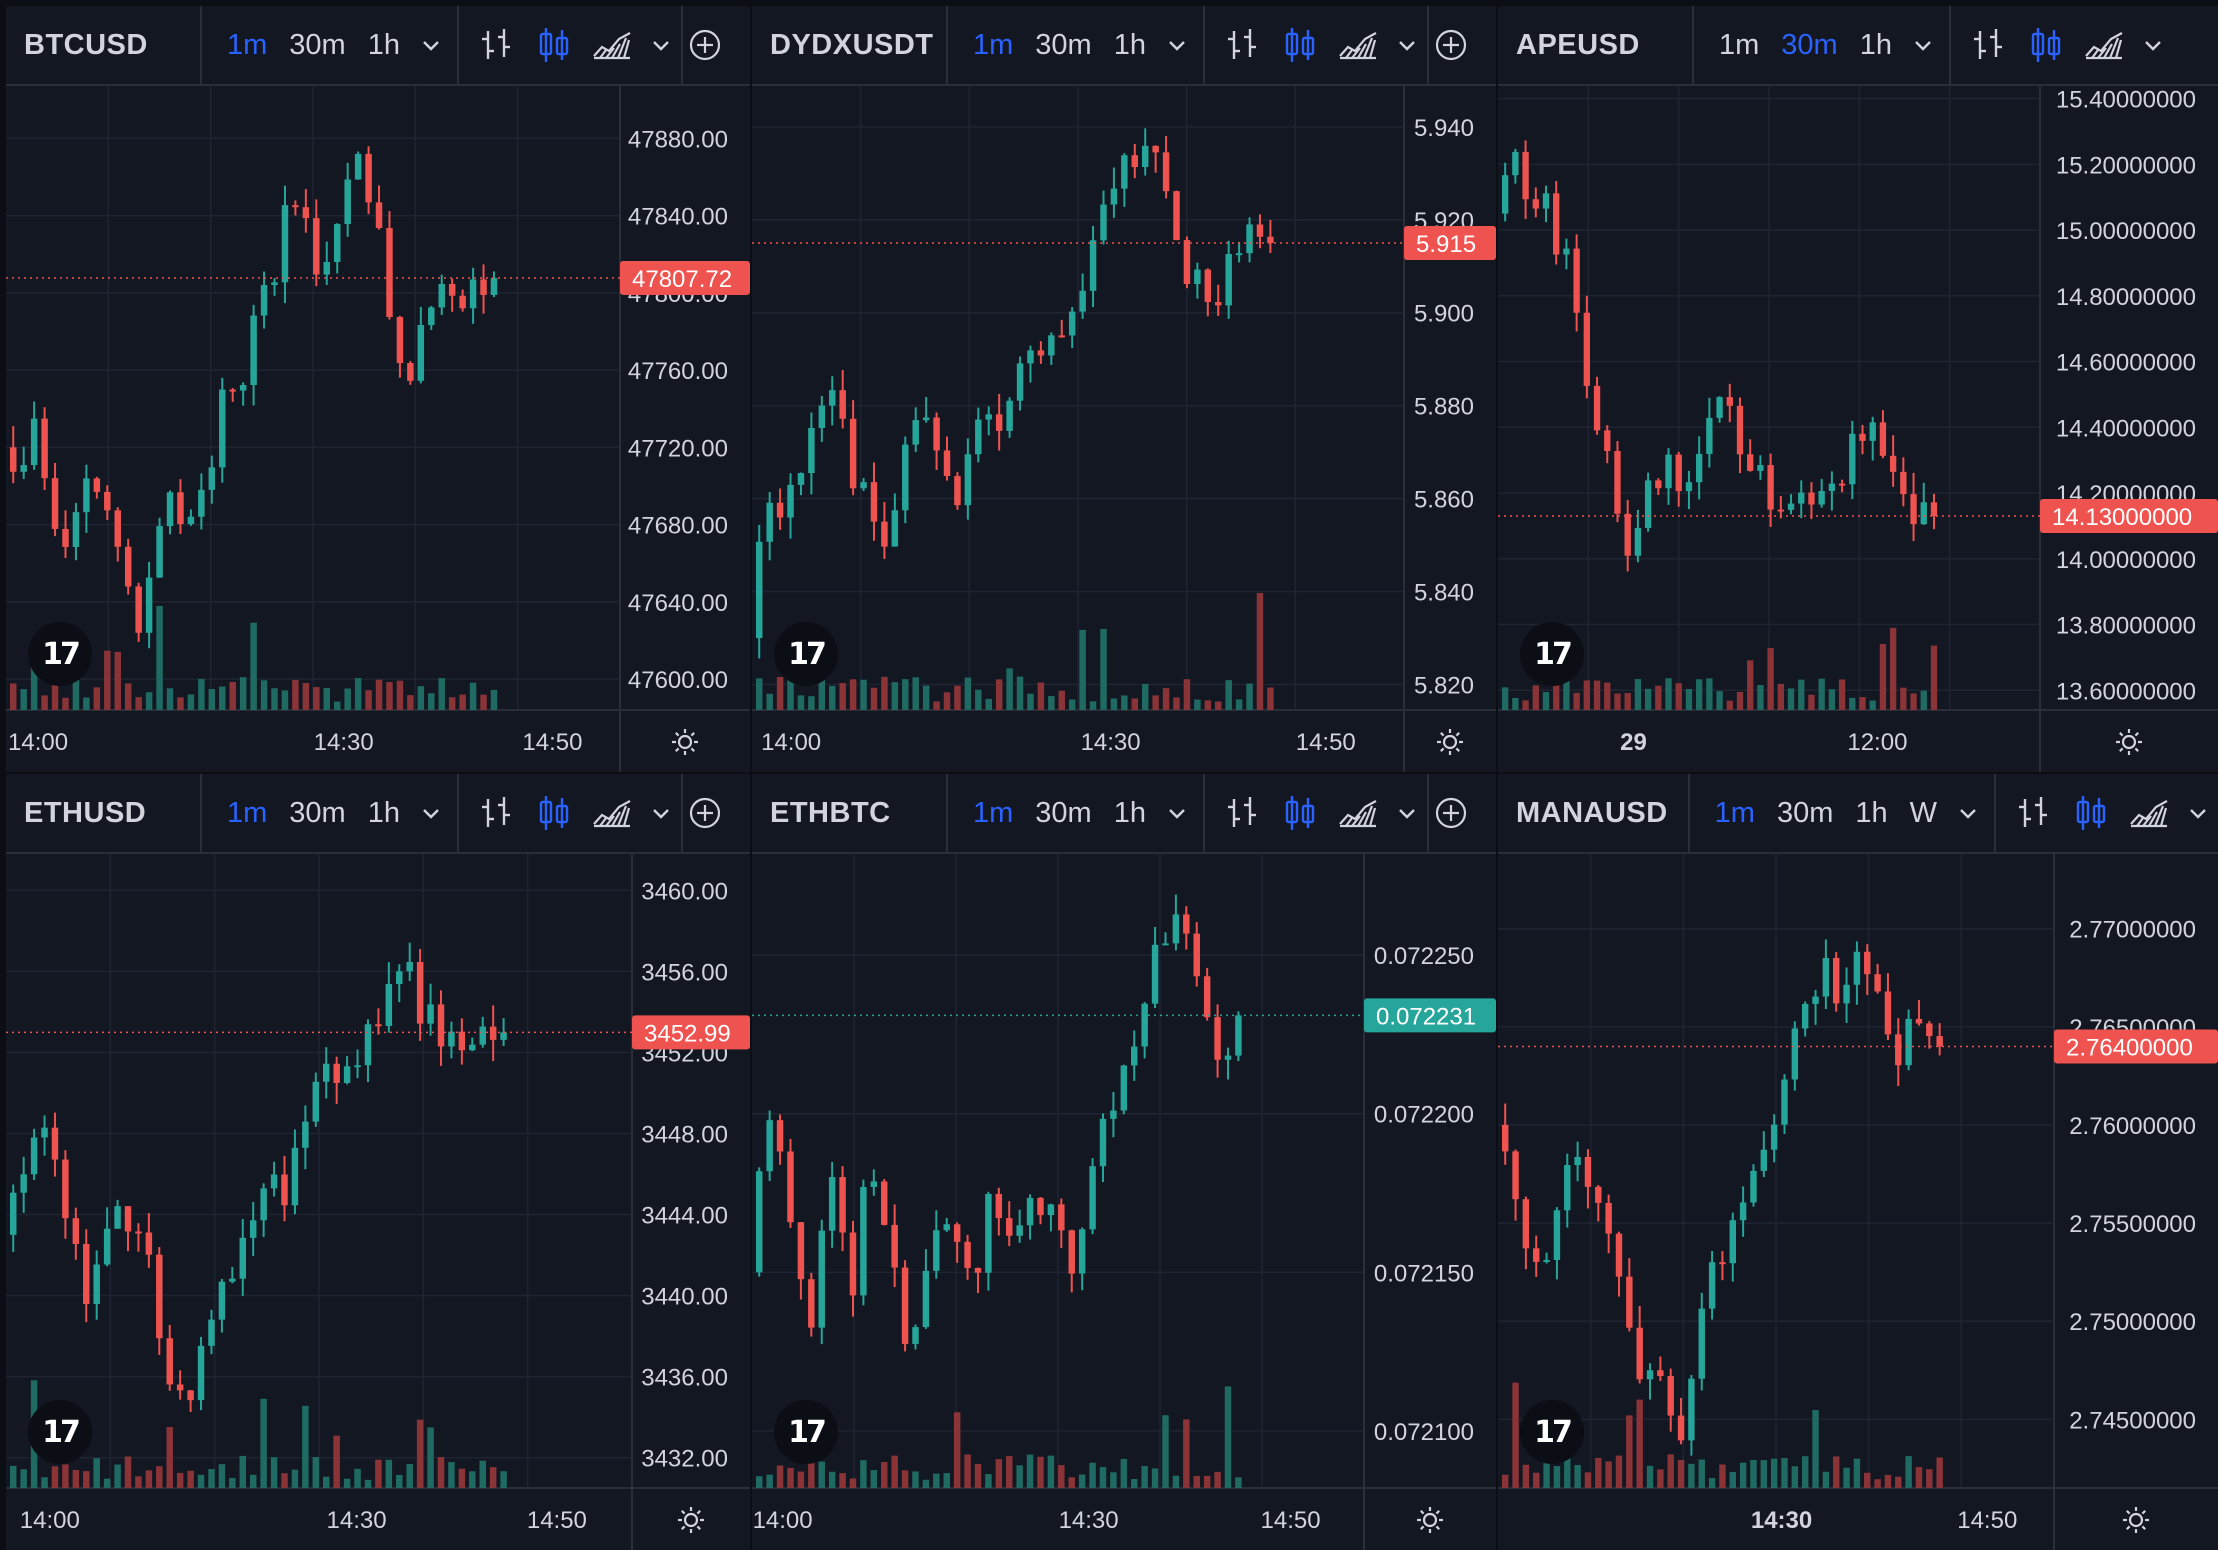  I want to click on timeframe-group: 1m 30m 1h, so click(330, 45).